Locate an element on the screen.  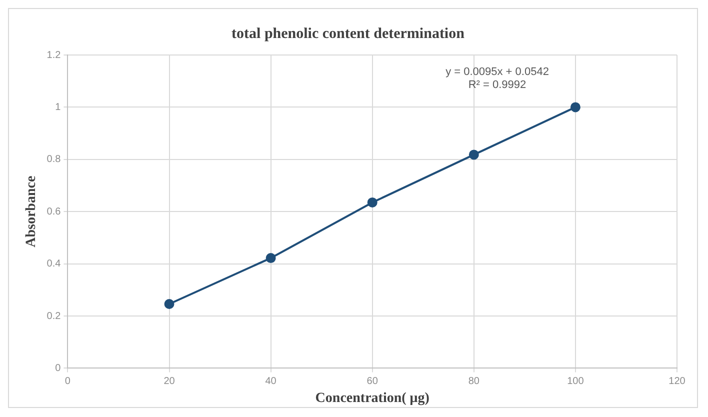
y-tick-label: 0 is located at coordinates (58, 368).